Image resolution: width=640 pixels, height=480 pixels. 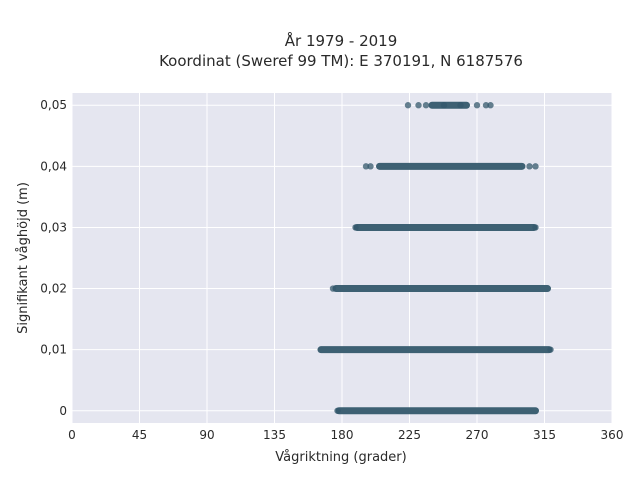 What do you see at coordinates (63, 411) in the screenshot?
I see `y-tick-label: 0` at bounding box center [63, 411].